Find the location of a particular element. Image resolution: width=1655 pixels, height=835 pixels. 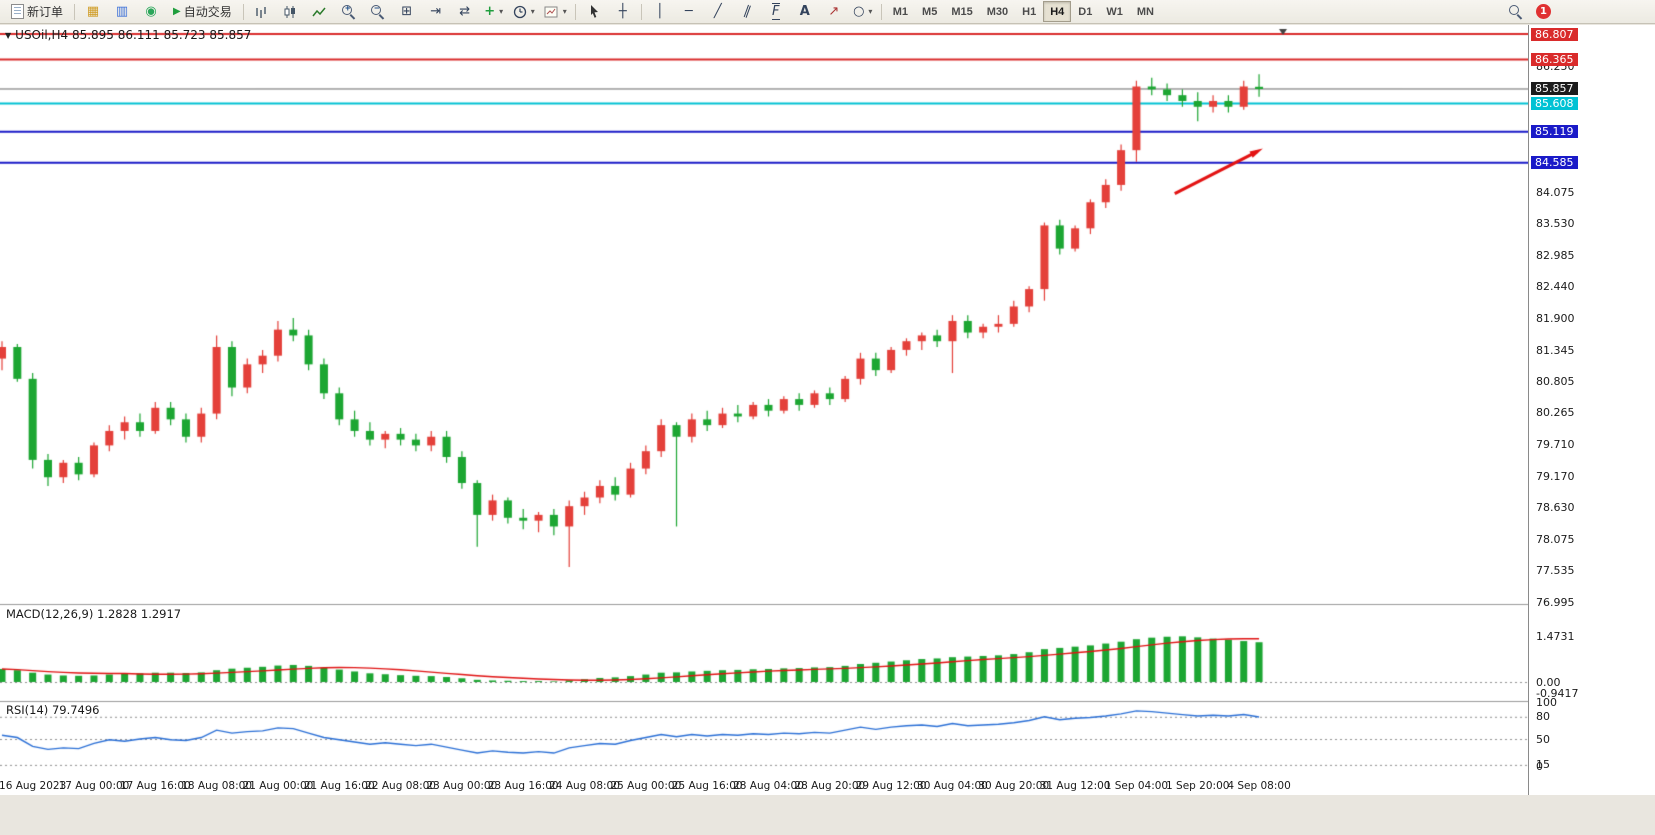

auto-scroll-button: ⇥ is located at coordinates (436, 12).